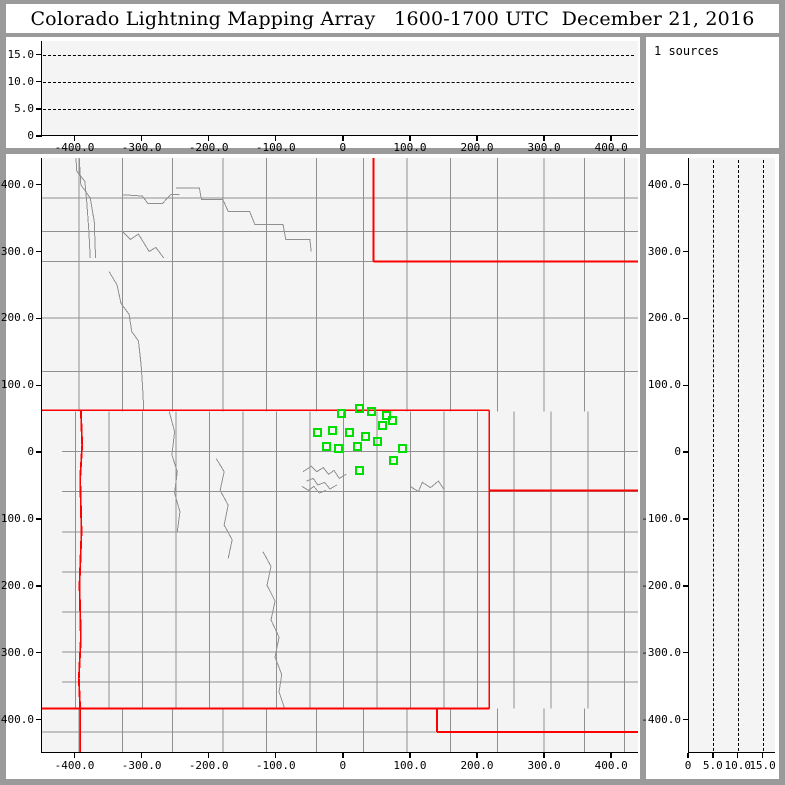 The height and width of the screenshot is (785, 785). Describe the element at coordinates (737, 765) in the screenshot. I see `x-tick-label: 10.0` at that location.